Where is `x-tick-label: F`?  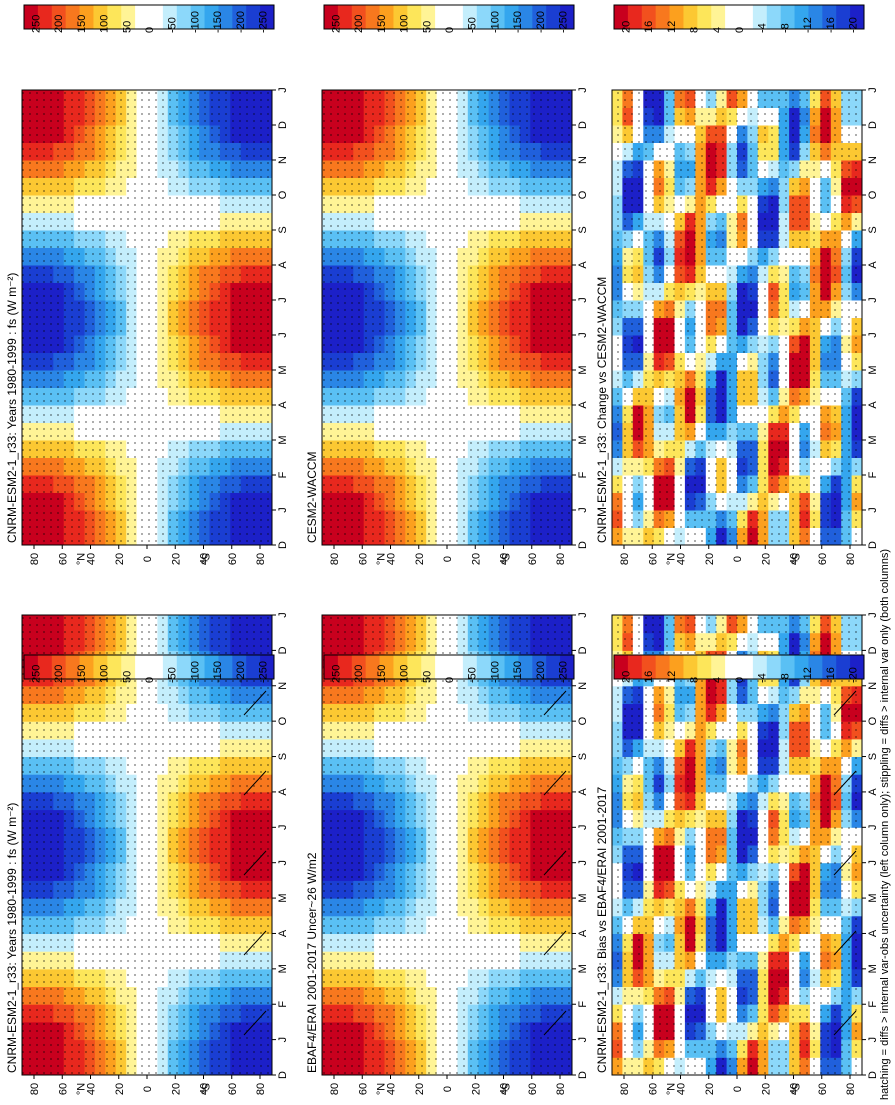
x-tick-label: F is located at coordinates (283, 1004).